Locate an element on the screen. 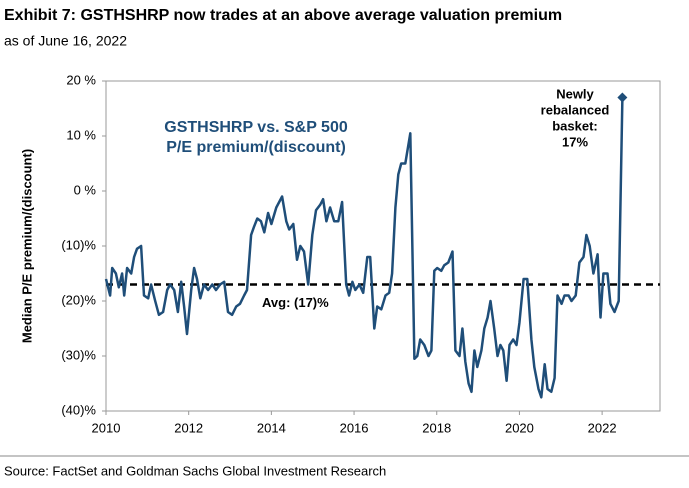 Image resolution: width=689 pixels, height=488 pixels. average-label: Avg: (17)% is located at coordinates (295, 302).